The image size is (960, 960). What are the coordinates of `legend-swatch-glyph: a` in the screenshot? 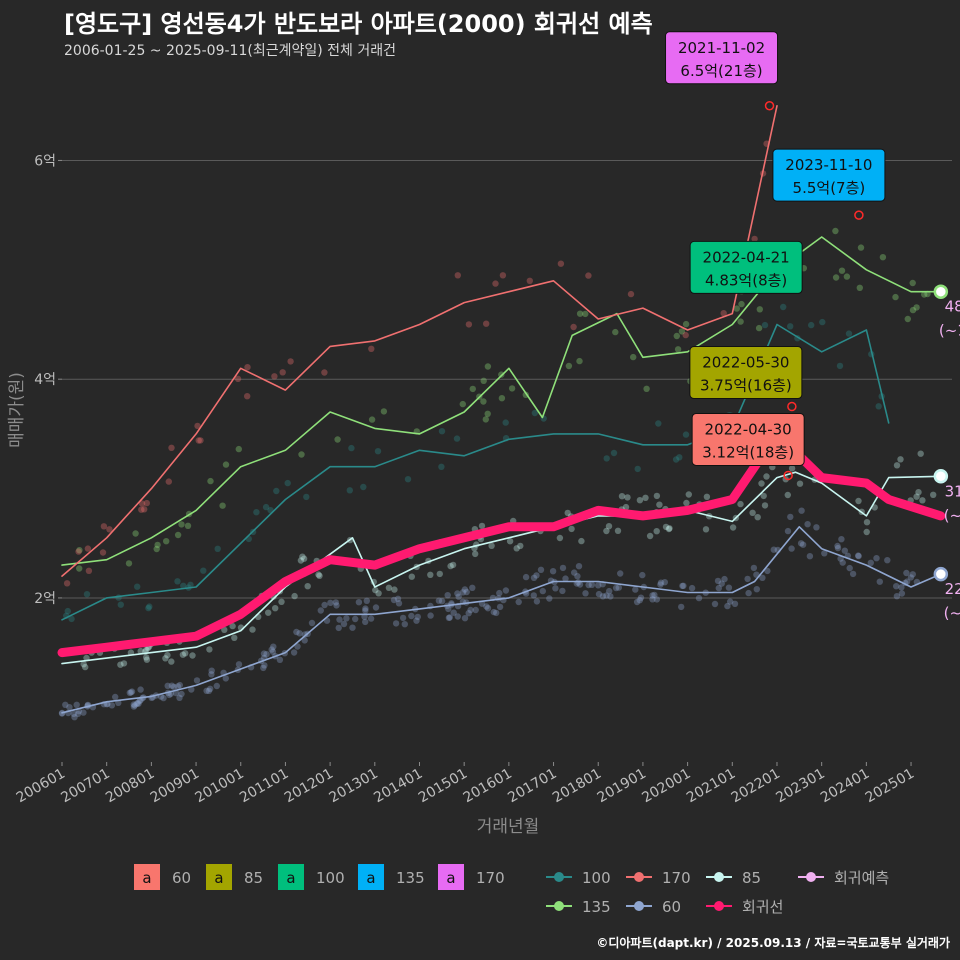 It's located at (450, 878).